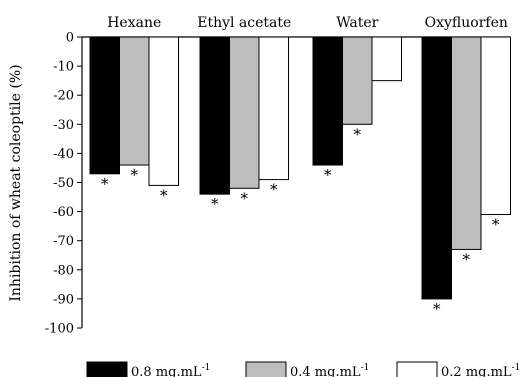  What do you see at coordinates (244, 23) in the screenshot?
I see `category-label: Ethyl acetate` at bounding box center [244, 23].